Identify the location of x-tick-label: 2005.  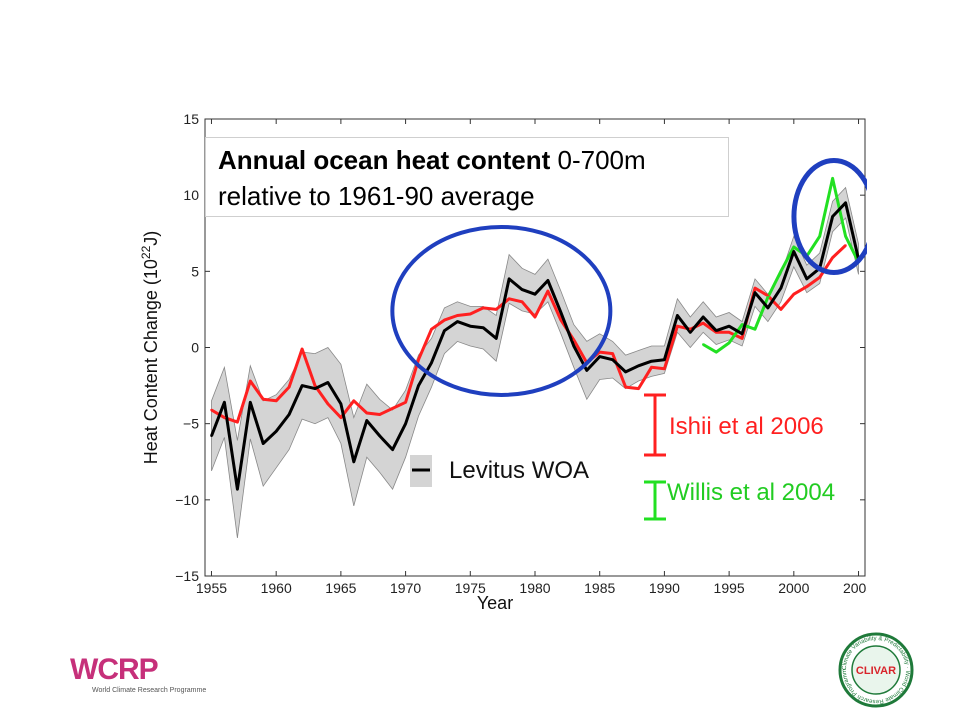
(855, 588).